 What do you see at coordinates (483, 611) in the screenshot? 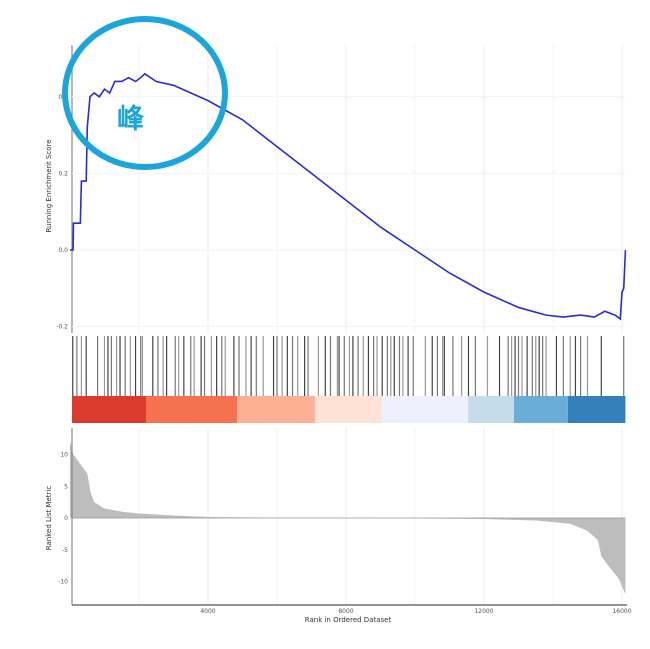
I see `x-tick-label: 12000` at bounding box center [483, 611].